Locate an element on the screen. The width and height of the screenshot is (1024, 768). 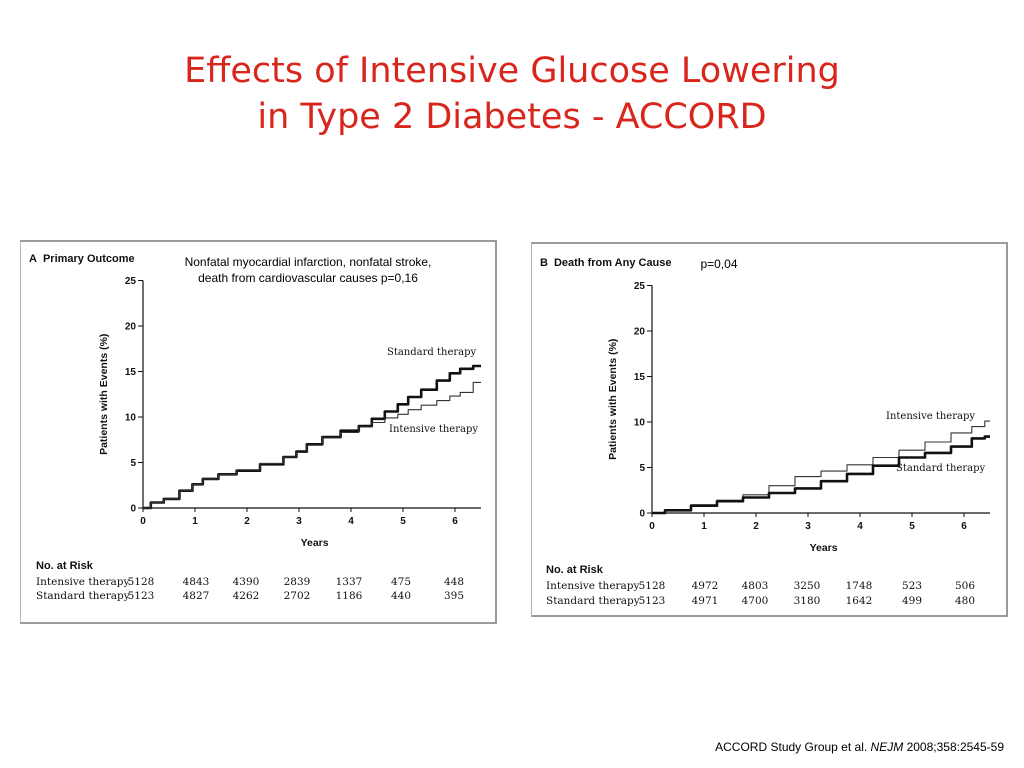
x-tick-label-a: 3 is located at coordinates (299, 521).